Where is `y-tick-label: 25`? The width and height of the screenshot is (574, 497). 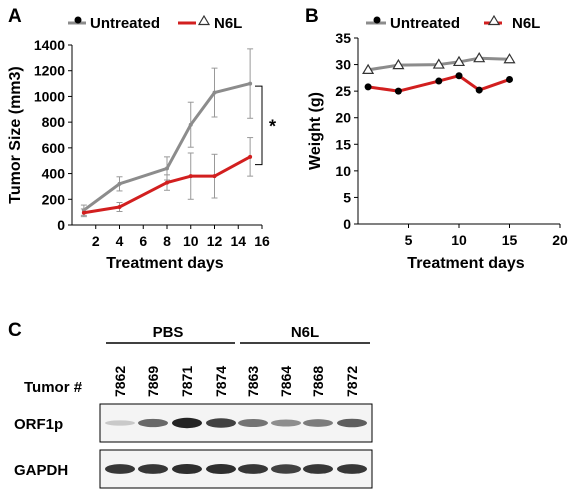 y-tick-label: 25 is located at coordinates (343, 91).